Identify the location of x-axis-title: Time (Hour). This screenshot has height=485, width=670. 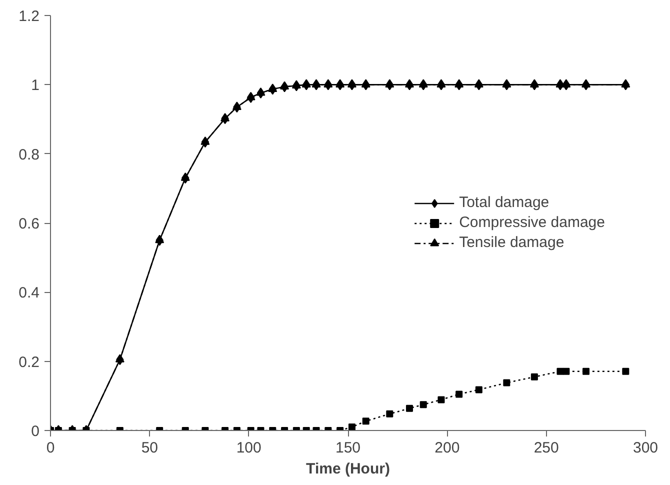
(348, 469).